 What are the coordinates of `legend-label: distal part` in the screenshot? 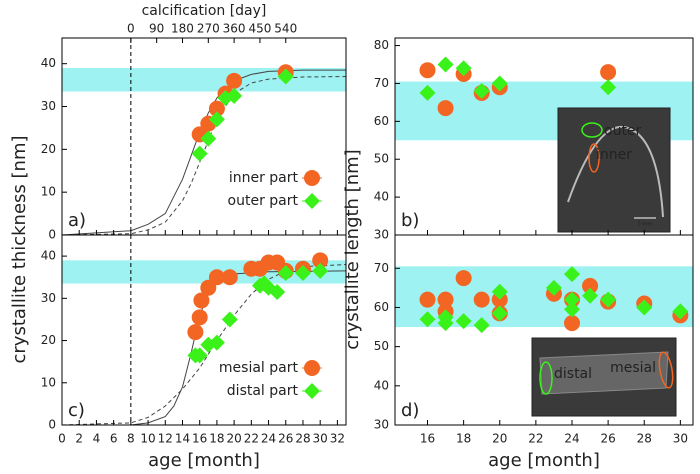 It's located at (263, 391).